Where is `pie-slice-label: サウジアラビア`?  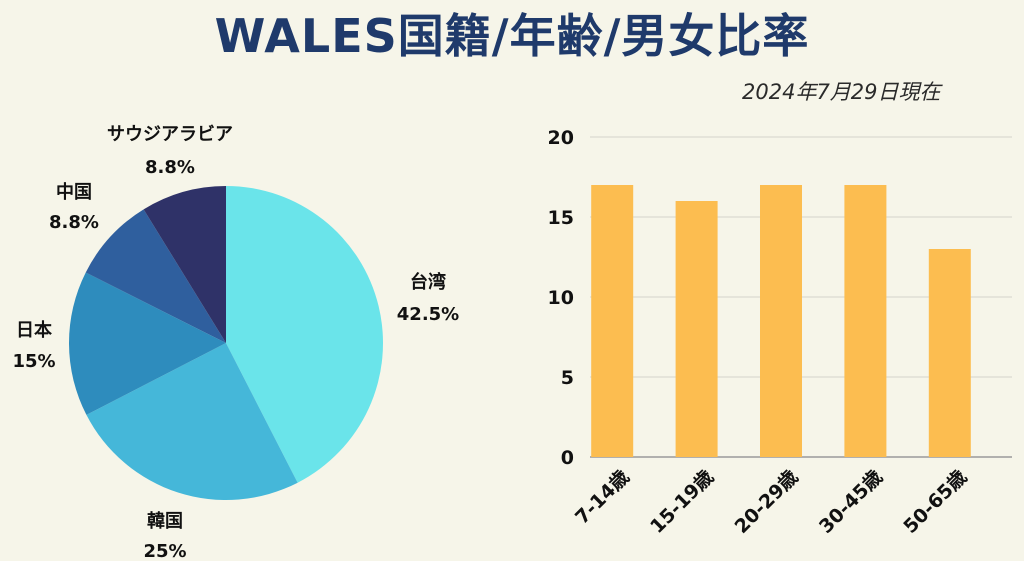 pie-slice-label: サウジアラビア is located at coordinates (170, 134).